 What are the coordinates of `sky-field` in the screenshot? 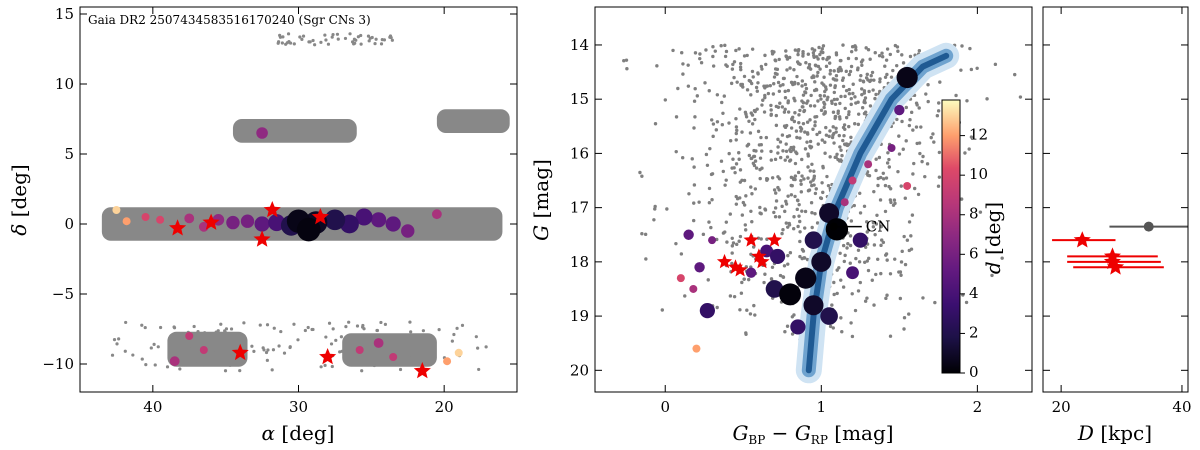 It's located at (389, 350).